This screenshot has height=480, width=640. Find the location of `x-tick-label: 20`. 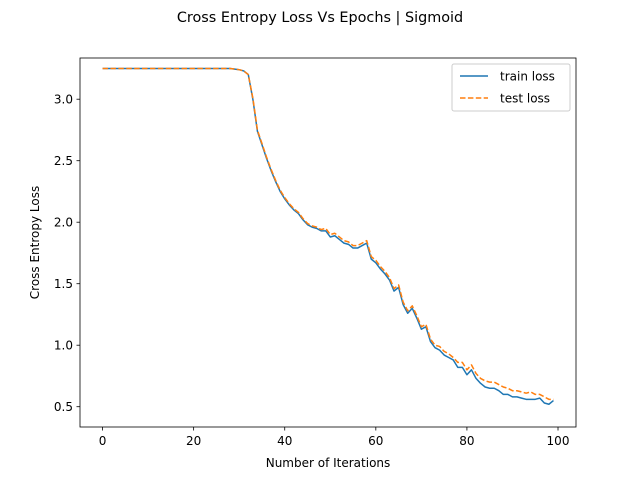

x-tick-label: 20 is located at coordinates (193, 441).